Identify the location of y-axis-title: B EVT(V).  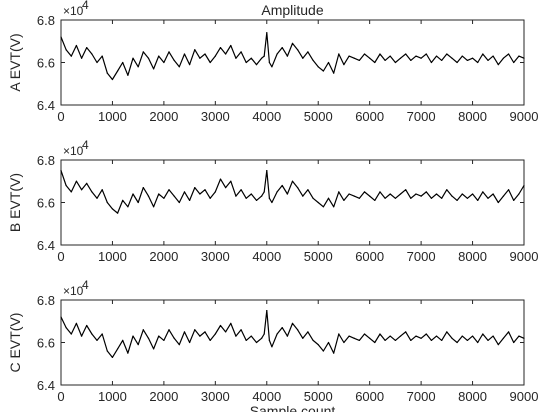
(15, 202).